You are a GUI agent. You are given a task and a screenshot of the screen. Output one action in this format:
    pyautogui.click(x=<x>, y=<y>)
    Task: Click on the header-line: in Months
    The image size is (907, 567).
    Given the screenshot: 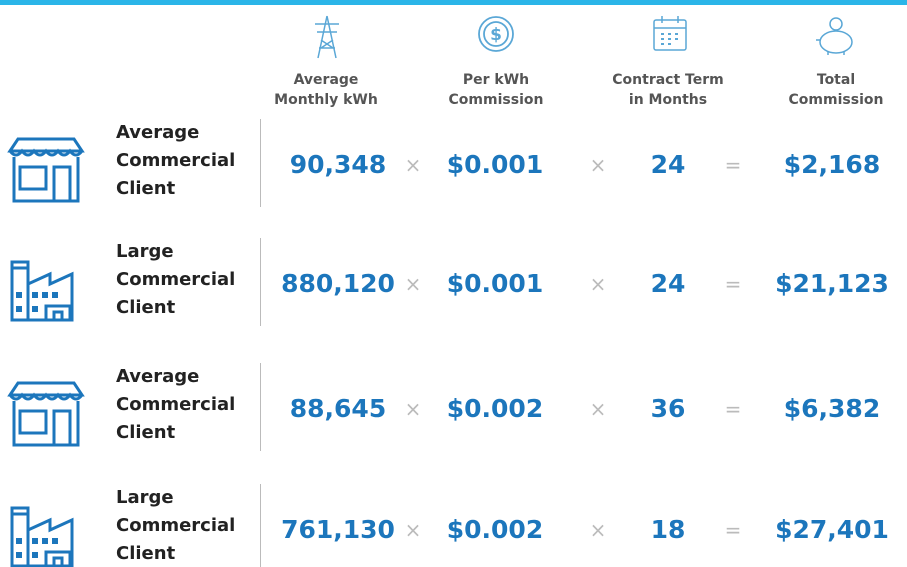 What is the action you would take?
    pyautogui.click(x=668, y=100)
    